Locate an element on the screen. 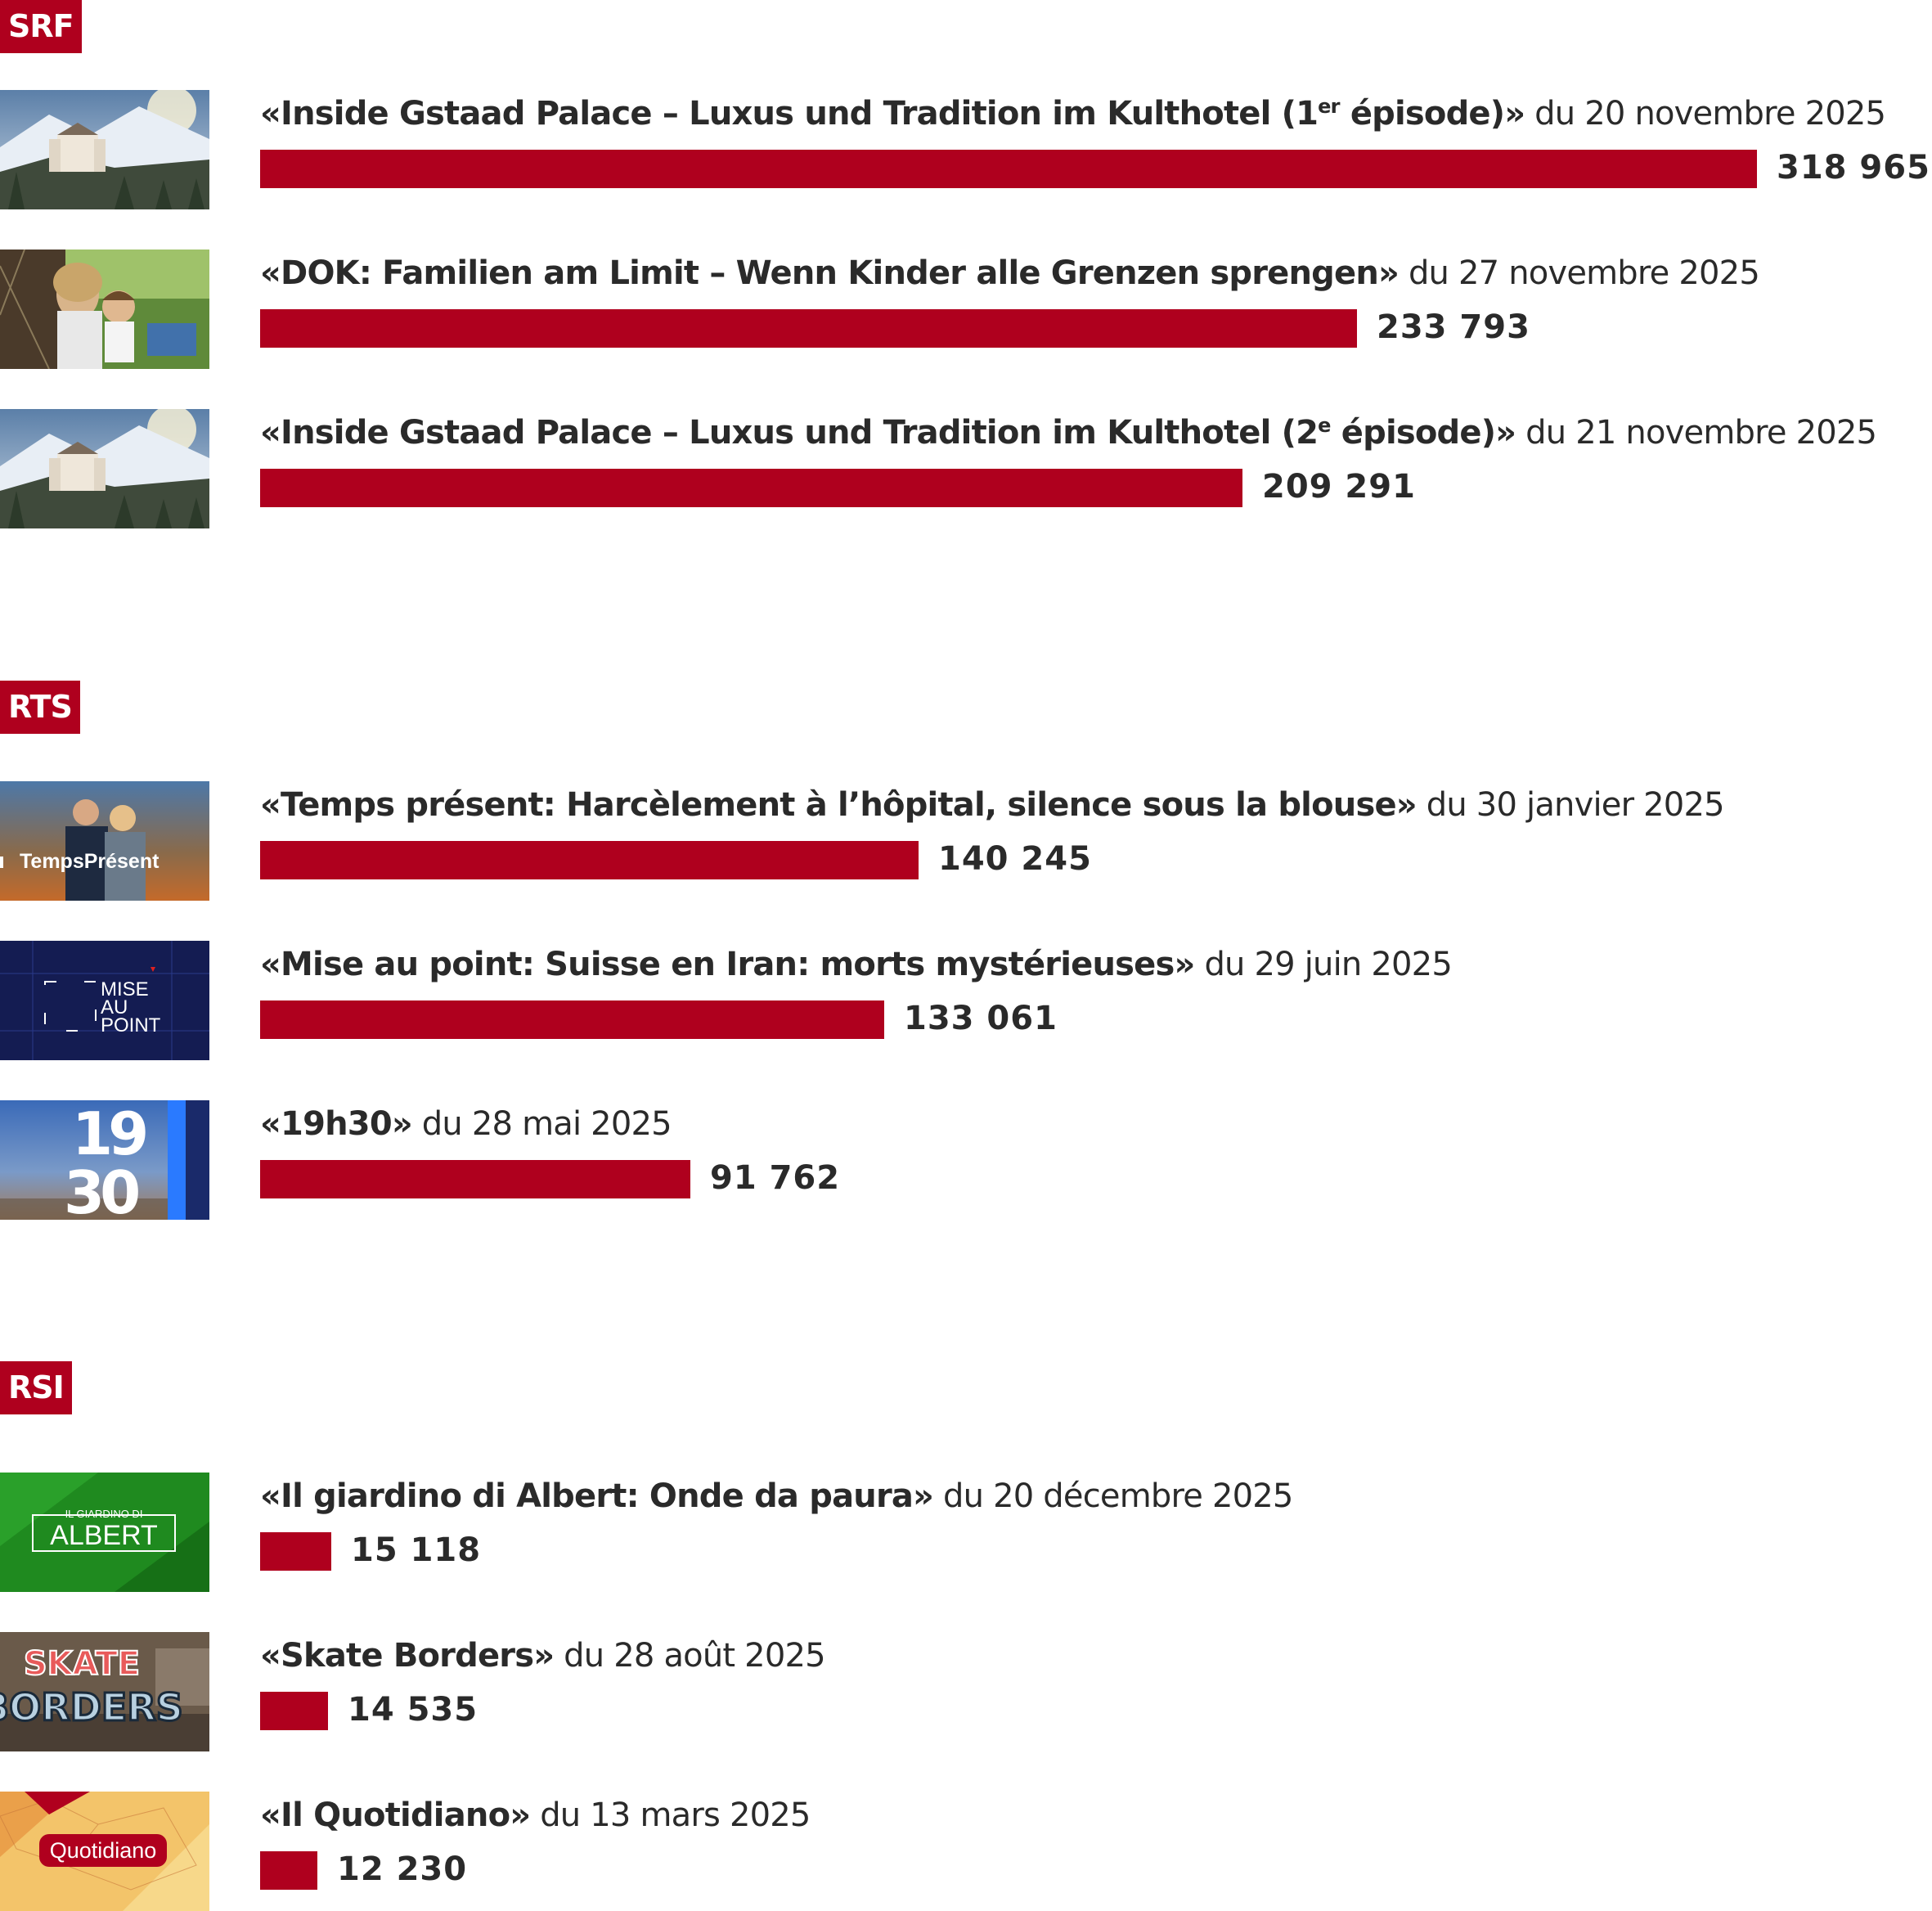 This screenshot has height=1911, width=1932. title-date: du 30 janvier 2025 is located at coordinates (1571, 805).